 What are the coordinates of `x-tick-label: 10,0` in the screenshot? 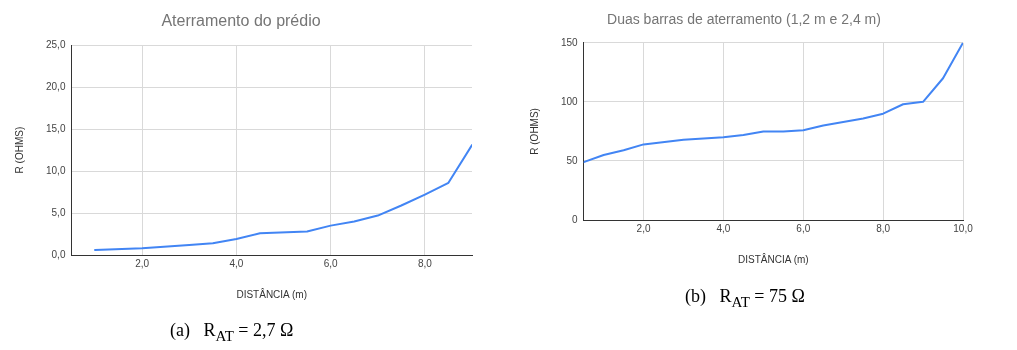 It's located at (963, 228).